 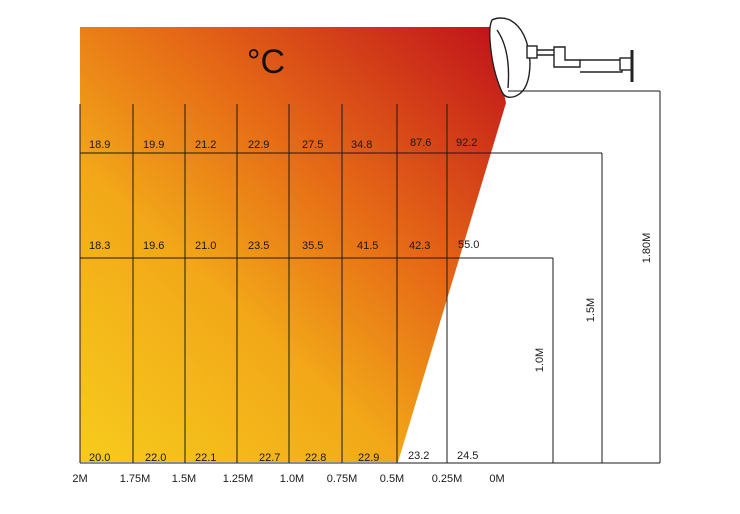 I want to click on height-label-1-0m: 1.0M, so click(x=540, y=360).